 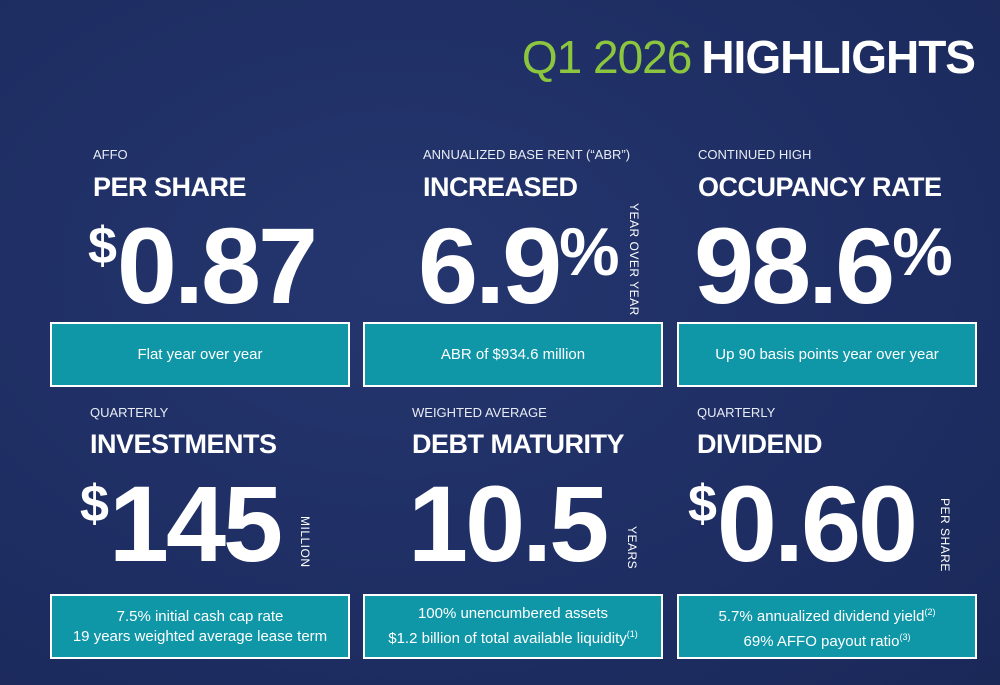 What do you see at coordinates (905, 636) in the screenshot?
I see `footnote-ref: (3)` at bounding box center [905, 636].